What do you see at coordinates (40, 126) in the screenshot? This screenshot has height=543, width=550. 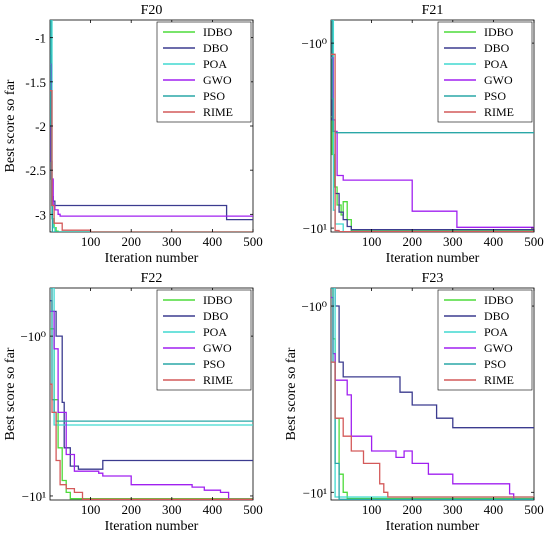 I see `y-tick-label: -2` at bounding box center [40, 126].